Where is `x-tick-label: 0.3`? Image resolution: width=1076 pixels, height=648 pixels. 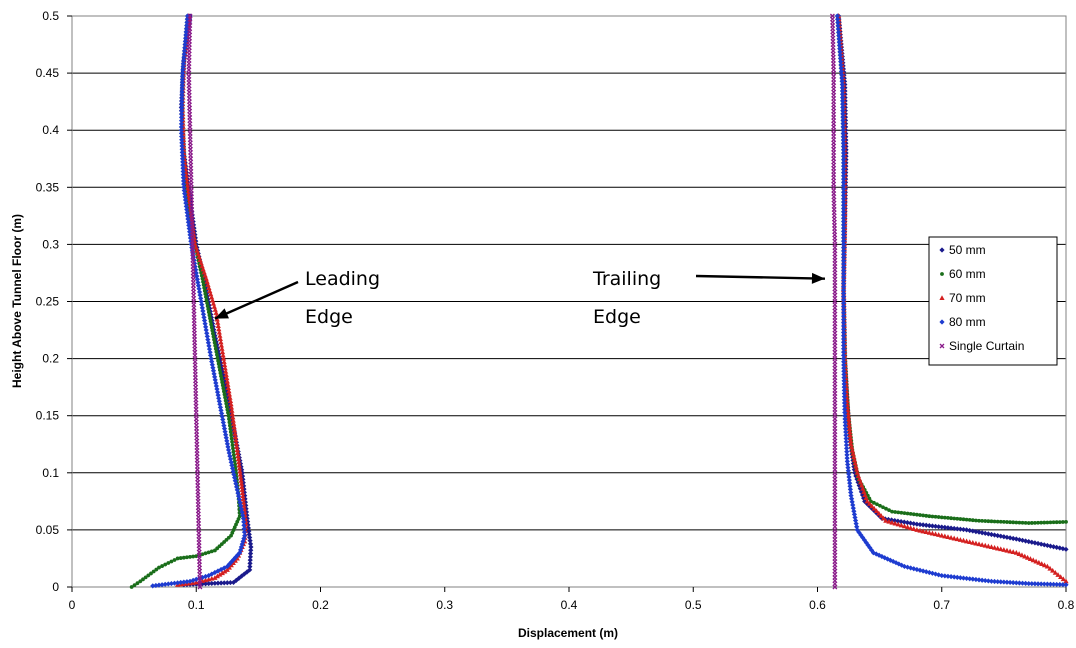
x-tick-label: 0.3 is located at coordinates (444, 605).